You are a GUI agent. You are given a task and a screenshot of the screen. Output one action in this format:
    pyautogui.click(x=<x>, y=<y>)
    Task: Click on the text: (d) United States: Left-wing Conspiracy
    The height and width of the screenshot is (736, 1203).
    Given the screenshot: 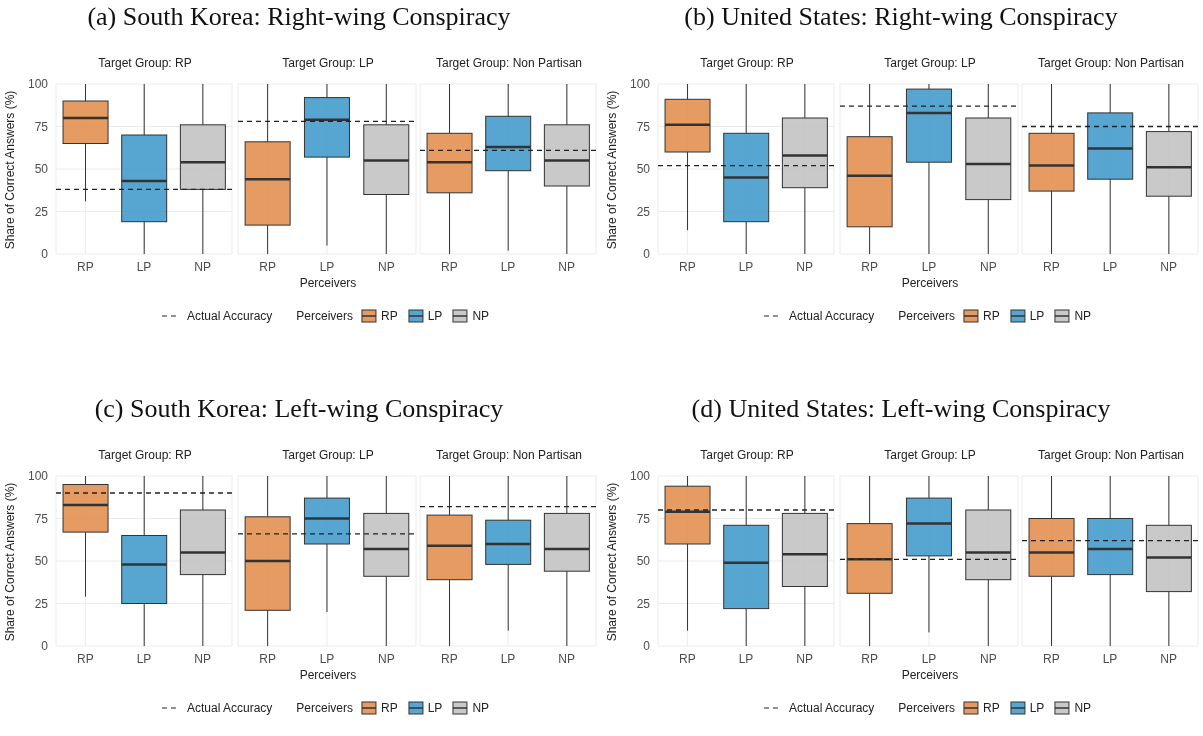 What is the action you would take?
    pyautogui.click(x=901, y=409)
    